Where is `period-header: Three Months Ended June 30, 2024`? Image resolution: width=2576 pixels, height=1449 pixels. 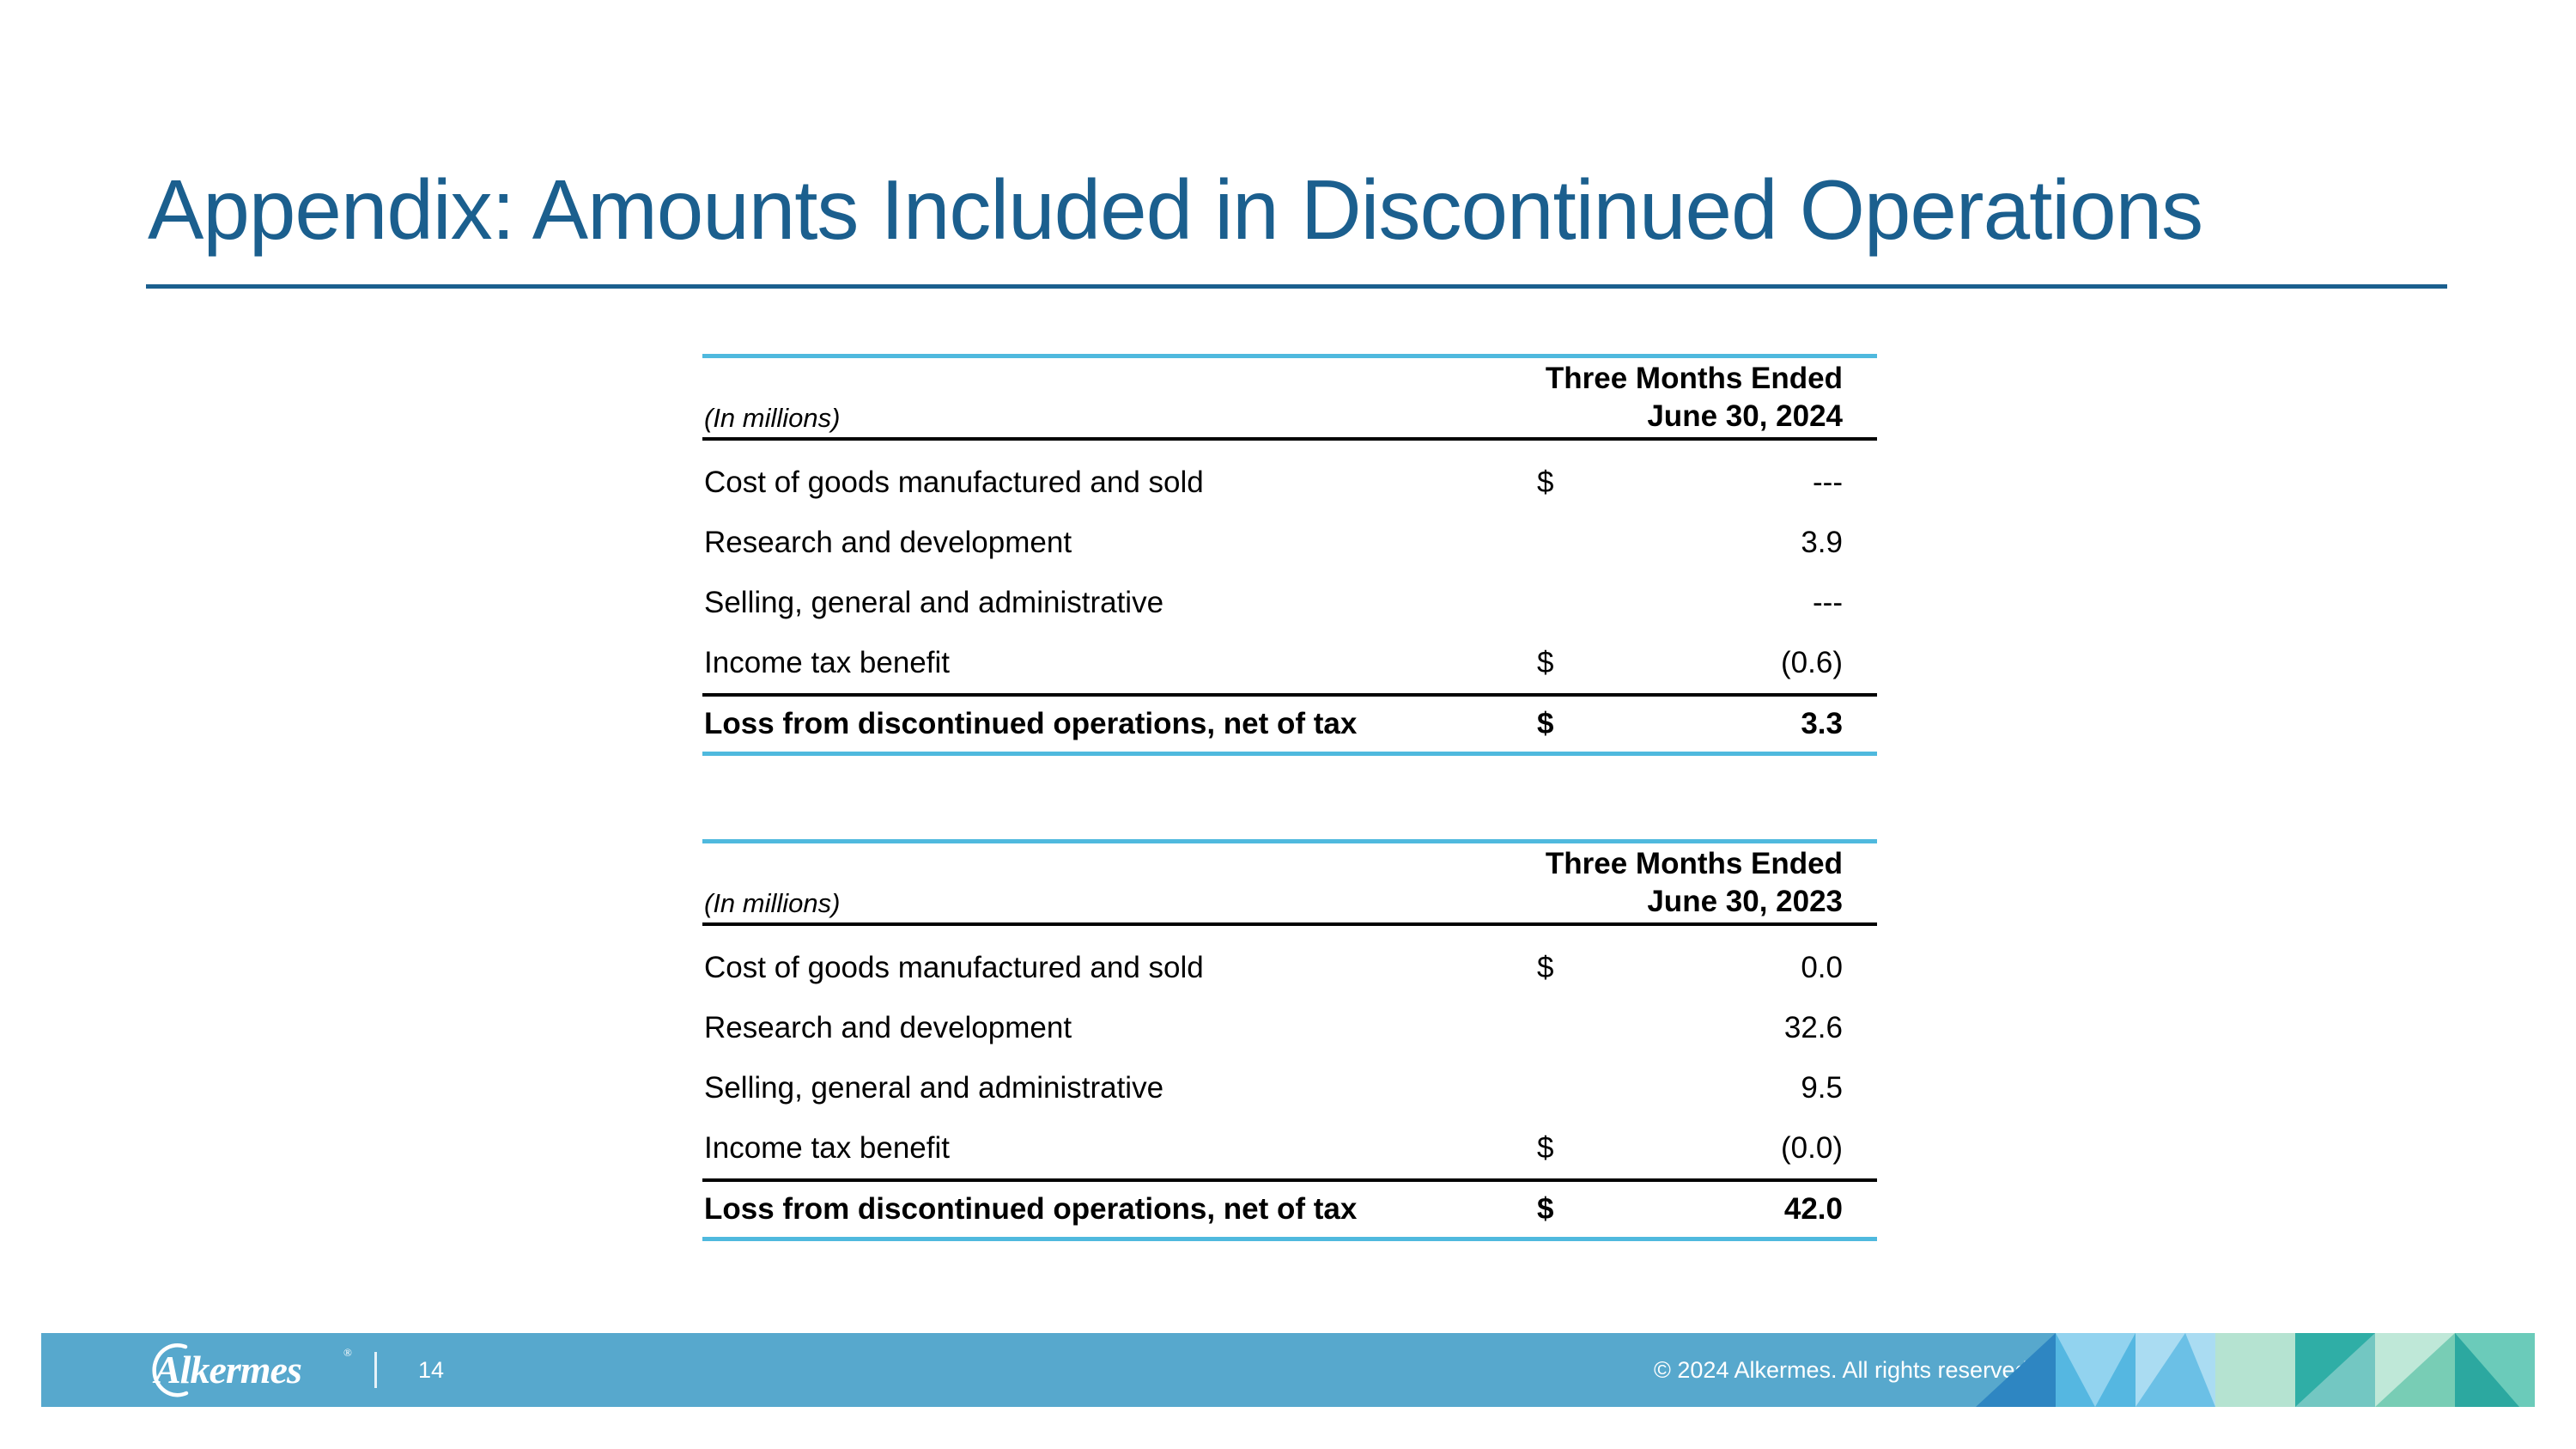 period-header: Three Months Ended June 30, 2024 is located at coordinates (1694, 397).